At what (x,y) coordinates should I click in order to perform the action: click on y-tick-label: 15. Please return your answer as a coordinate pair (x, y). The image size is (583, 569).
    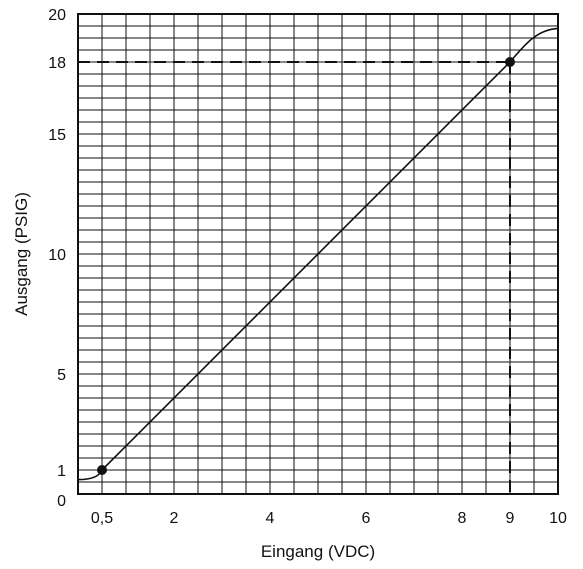
    Looking at the image, I should click on (57, 135).